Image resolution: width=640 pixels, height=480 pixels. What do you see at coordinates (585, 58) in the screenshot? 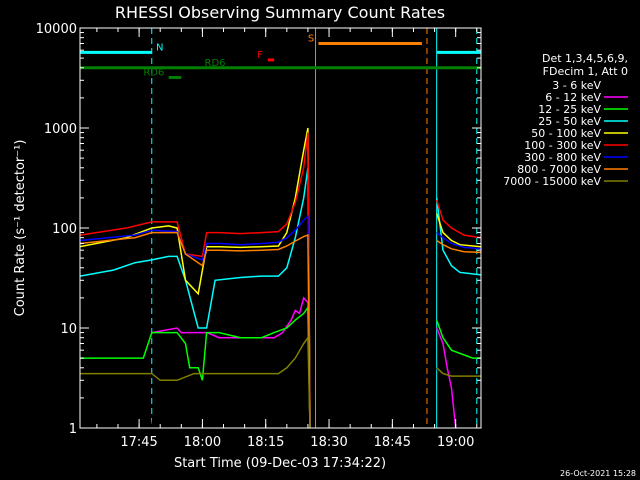
I see `legend-title: Det 1,3,4,5,6,9,` at bounding box center [585, 58].